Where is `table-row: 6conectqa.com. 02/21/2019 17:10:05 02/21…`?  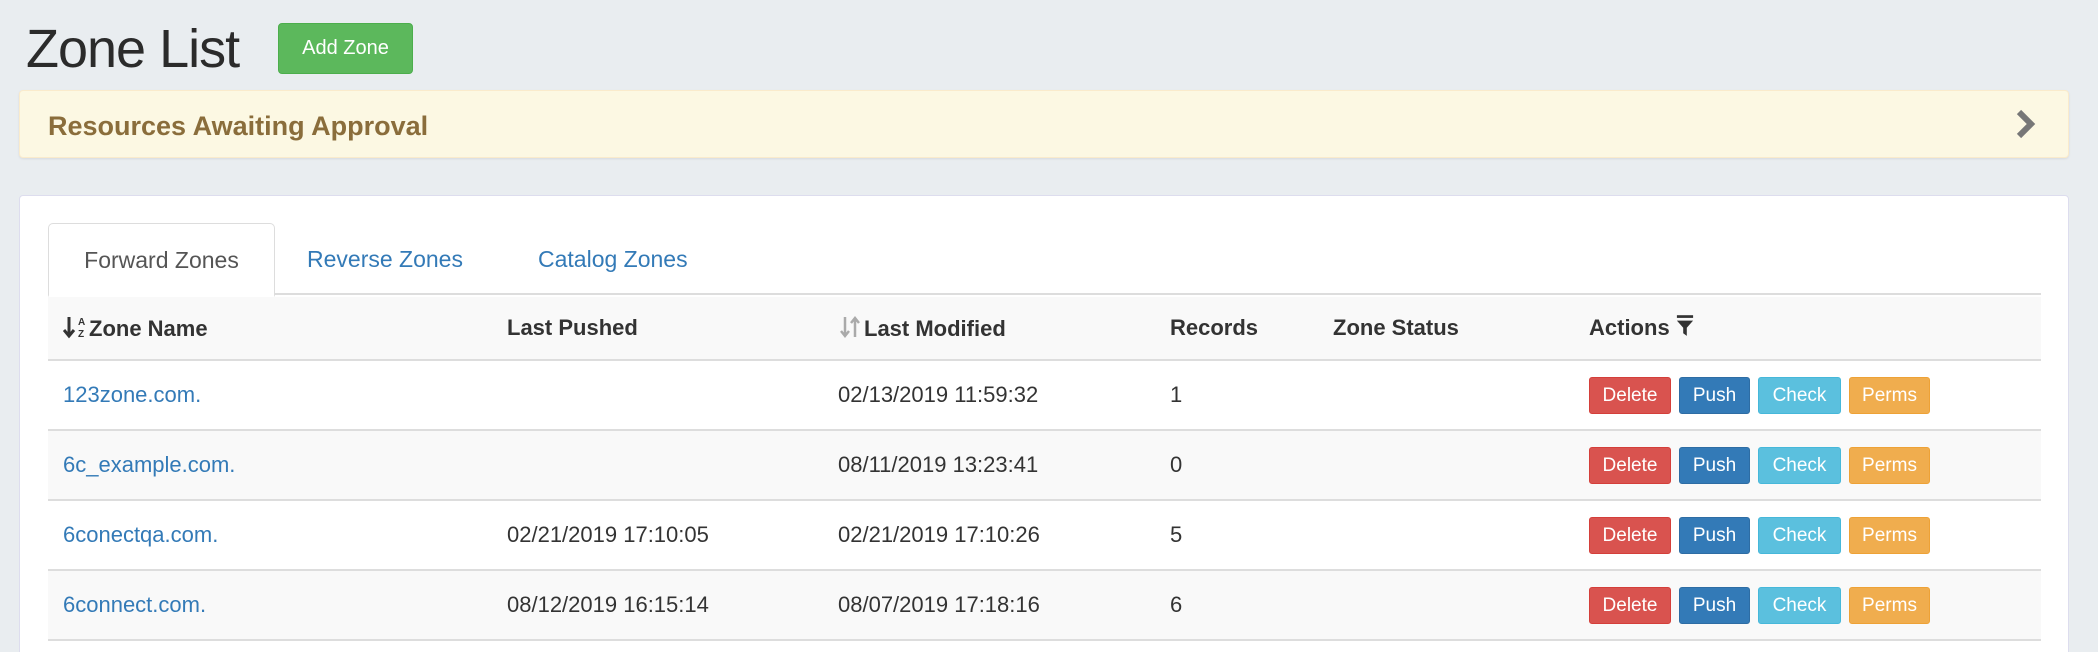 table-row: 6conectqa.com. 02/21/2019 17:10:05 02/21… is located at coordinates (1044, 535).